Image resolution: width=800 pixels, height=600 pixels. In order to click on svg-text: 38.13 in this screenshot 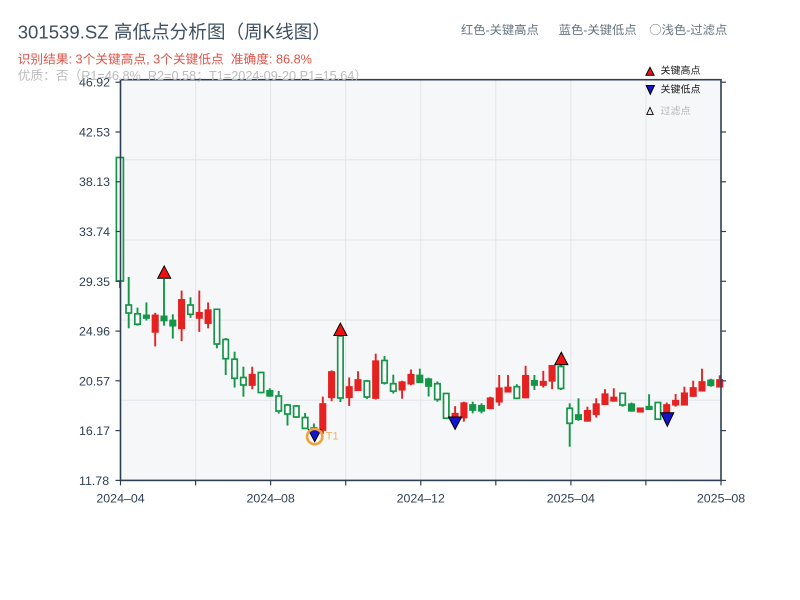, I will do `click(94, 182)`.